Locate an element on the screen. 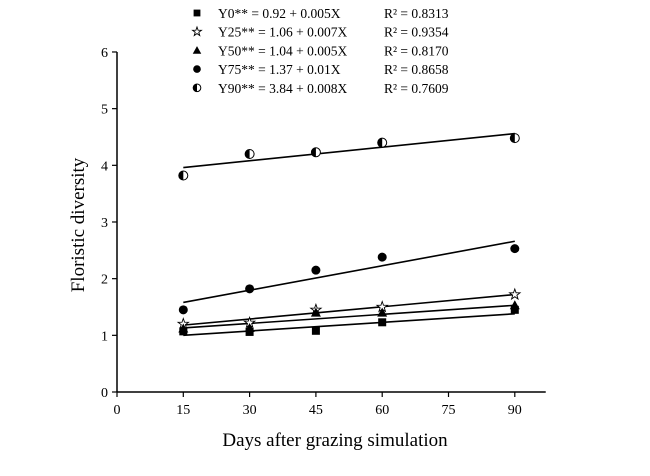 The width and height of the screenshot is (650, 476). legend-equation: Y50** = 1.04 + 0.005X is located at coordinates (282, 50).